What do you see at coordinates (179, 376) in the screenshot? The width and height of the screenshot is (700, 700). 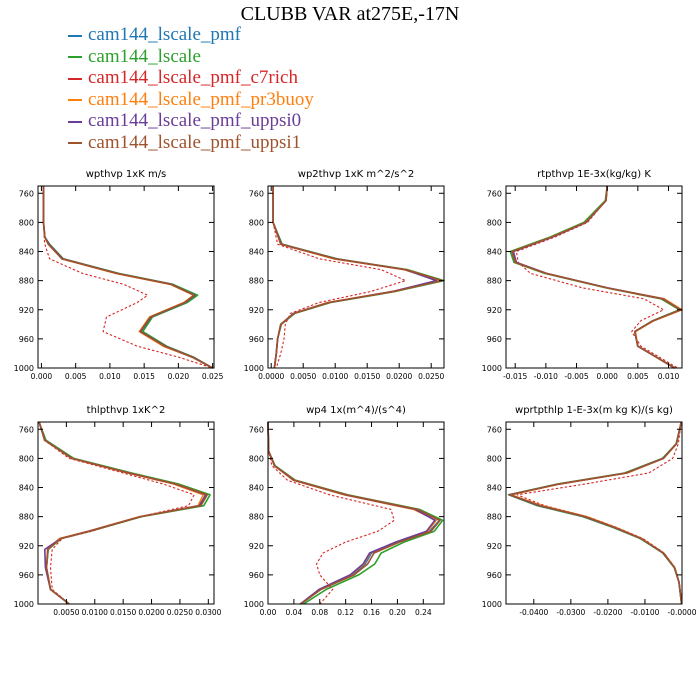 I see `x-tick-label: 0.020` at bounding box center [179, 376].